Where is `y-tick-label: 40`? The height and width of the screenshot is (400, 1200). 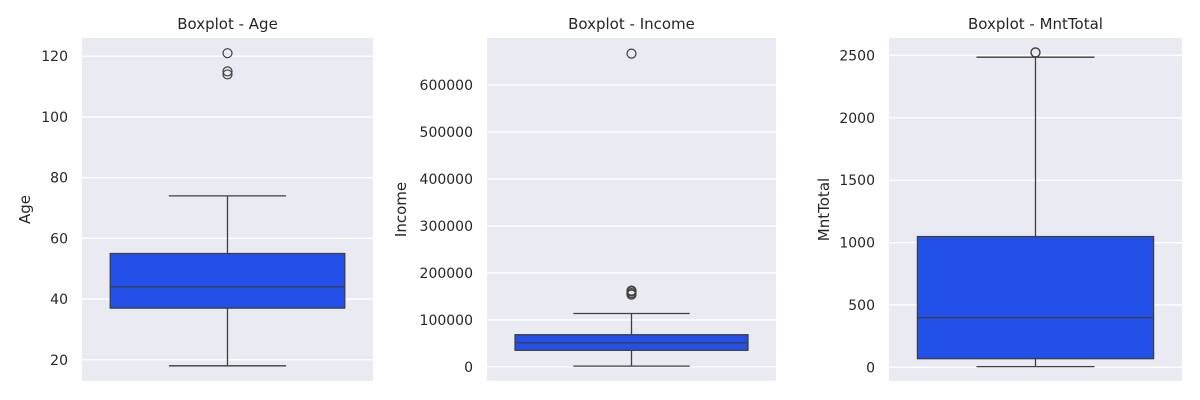
y-tick-label: 40 is located at coordinates (59, 300).